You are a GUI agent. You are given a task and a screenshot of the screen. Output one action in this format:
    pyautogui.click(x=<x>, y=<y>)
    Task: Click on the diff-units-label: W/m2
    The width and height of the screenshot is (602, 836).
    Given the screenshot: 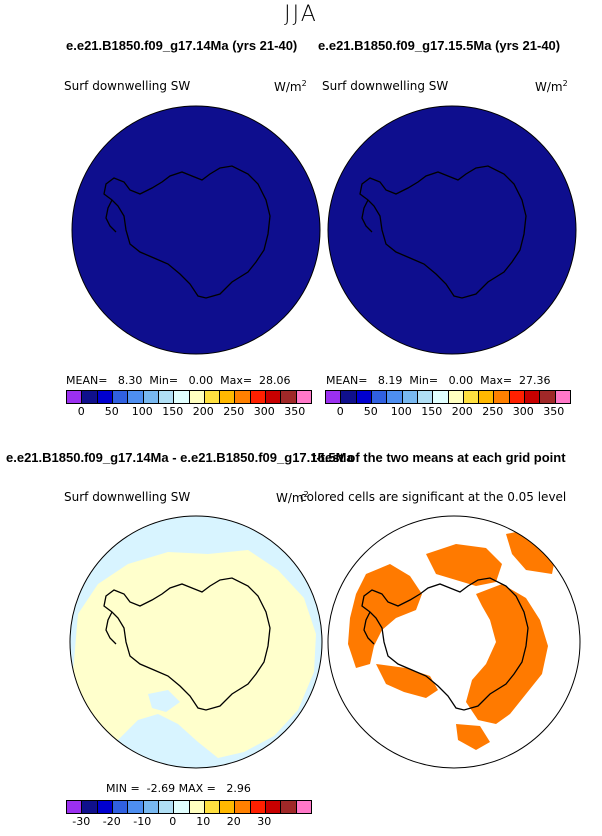 What is the action you would take?
    pyautogui.click(x=292, y=497)
    